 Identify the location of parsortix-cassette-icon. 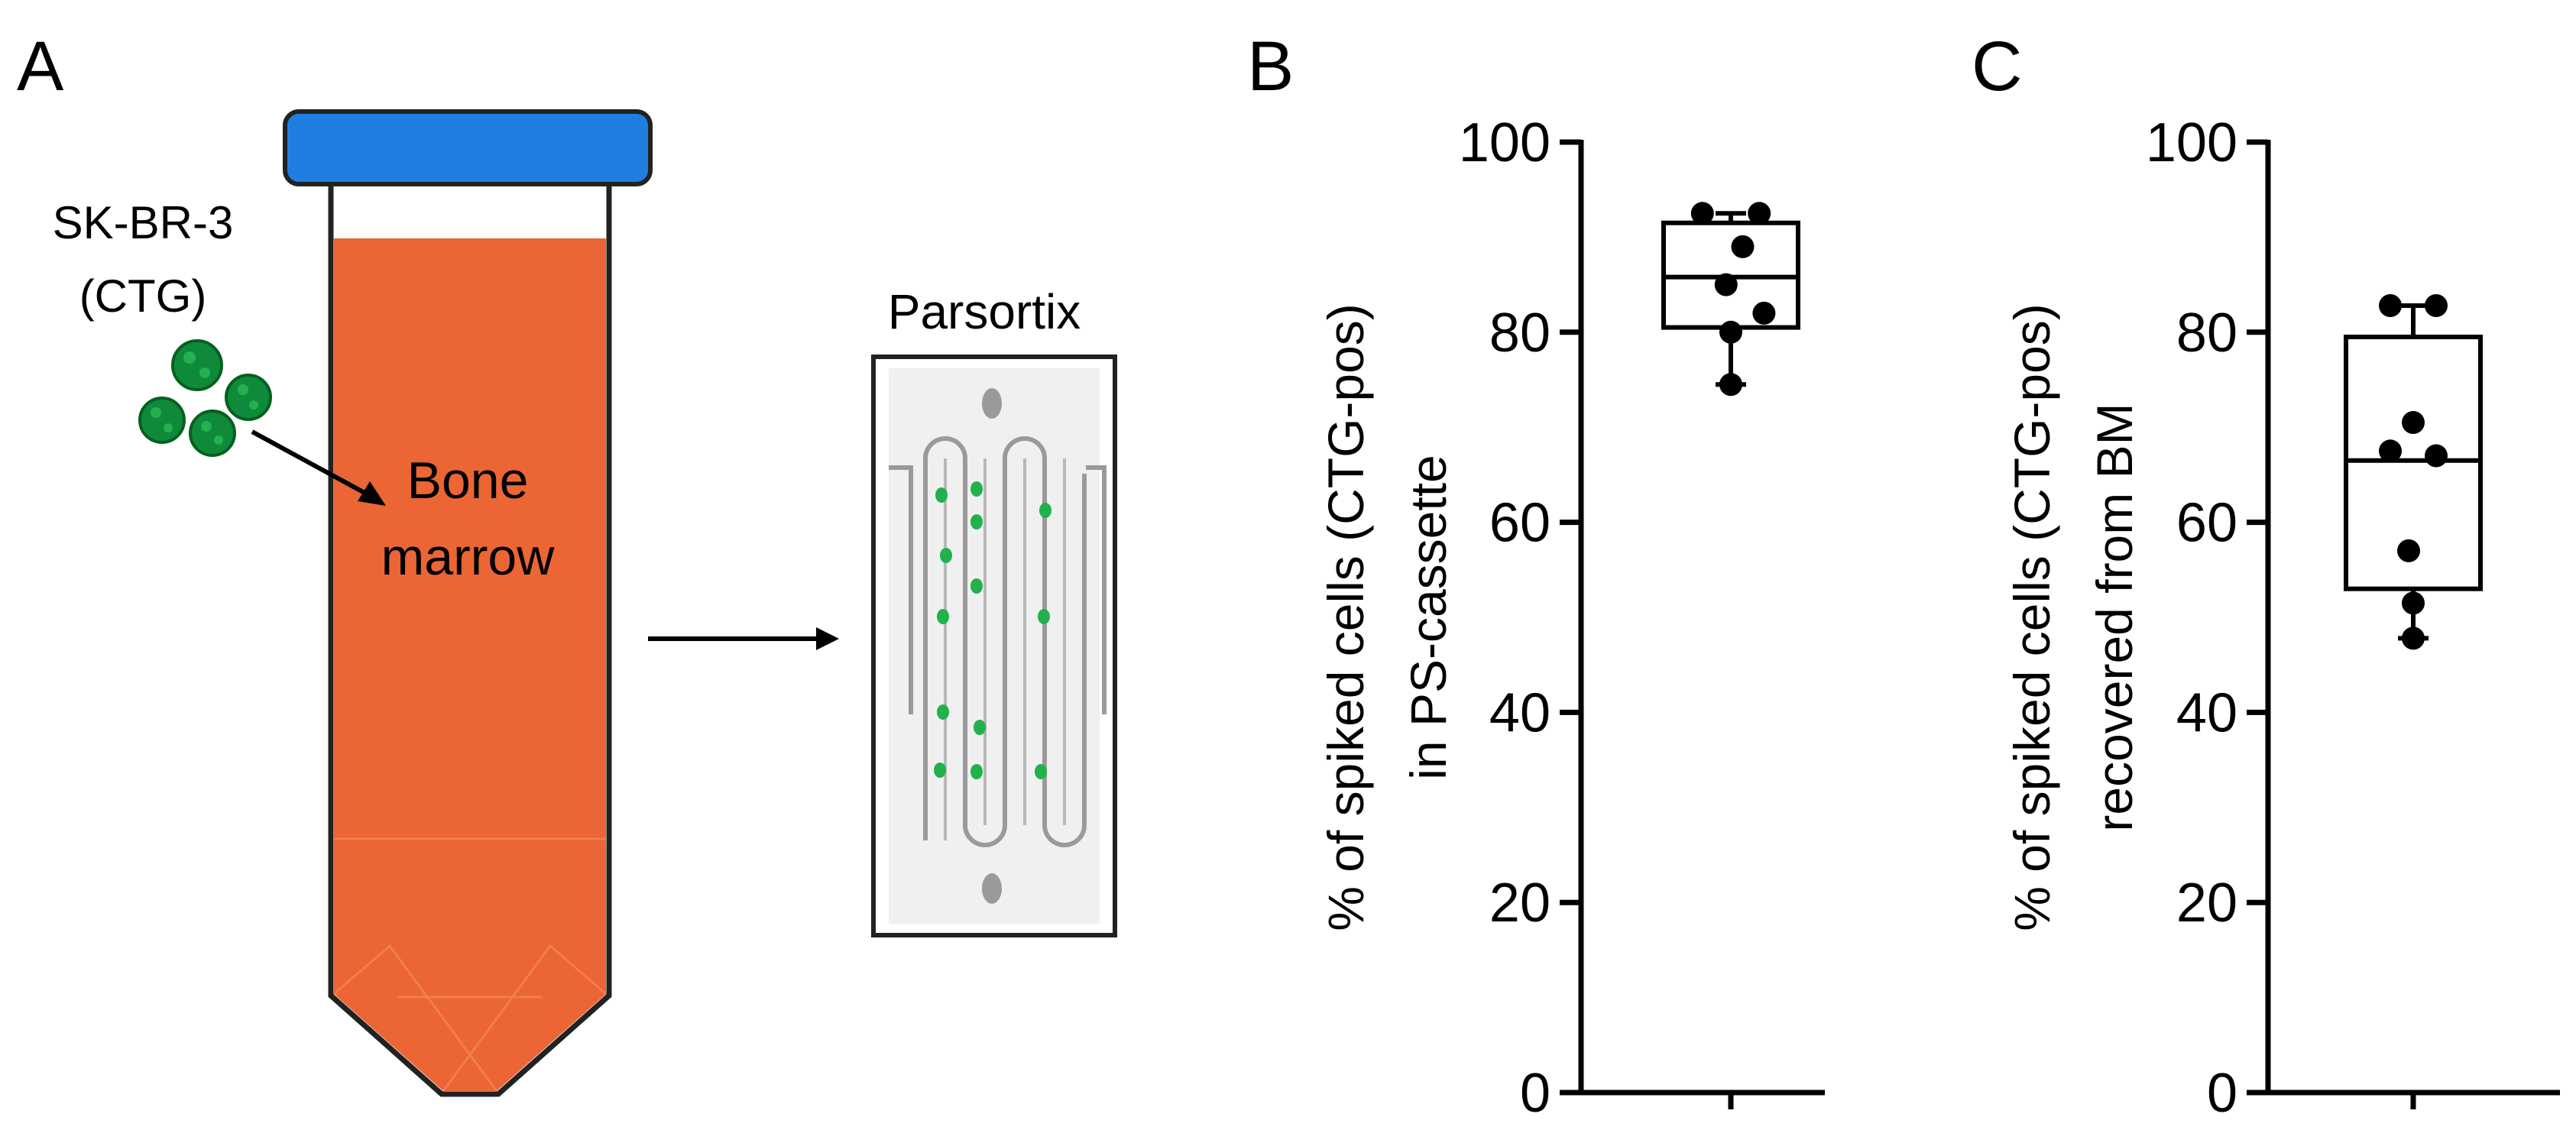
(994, 646).